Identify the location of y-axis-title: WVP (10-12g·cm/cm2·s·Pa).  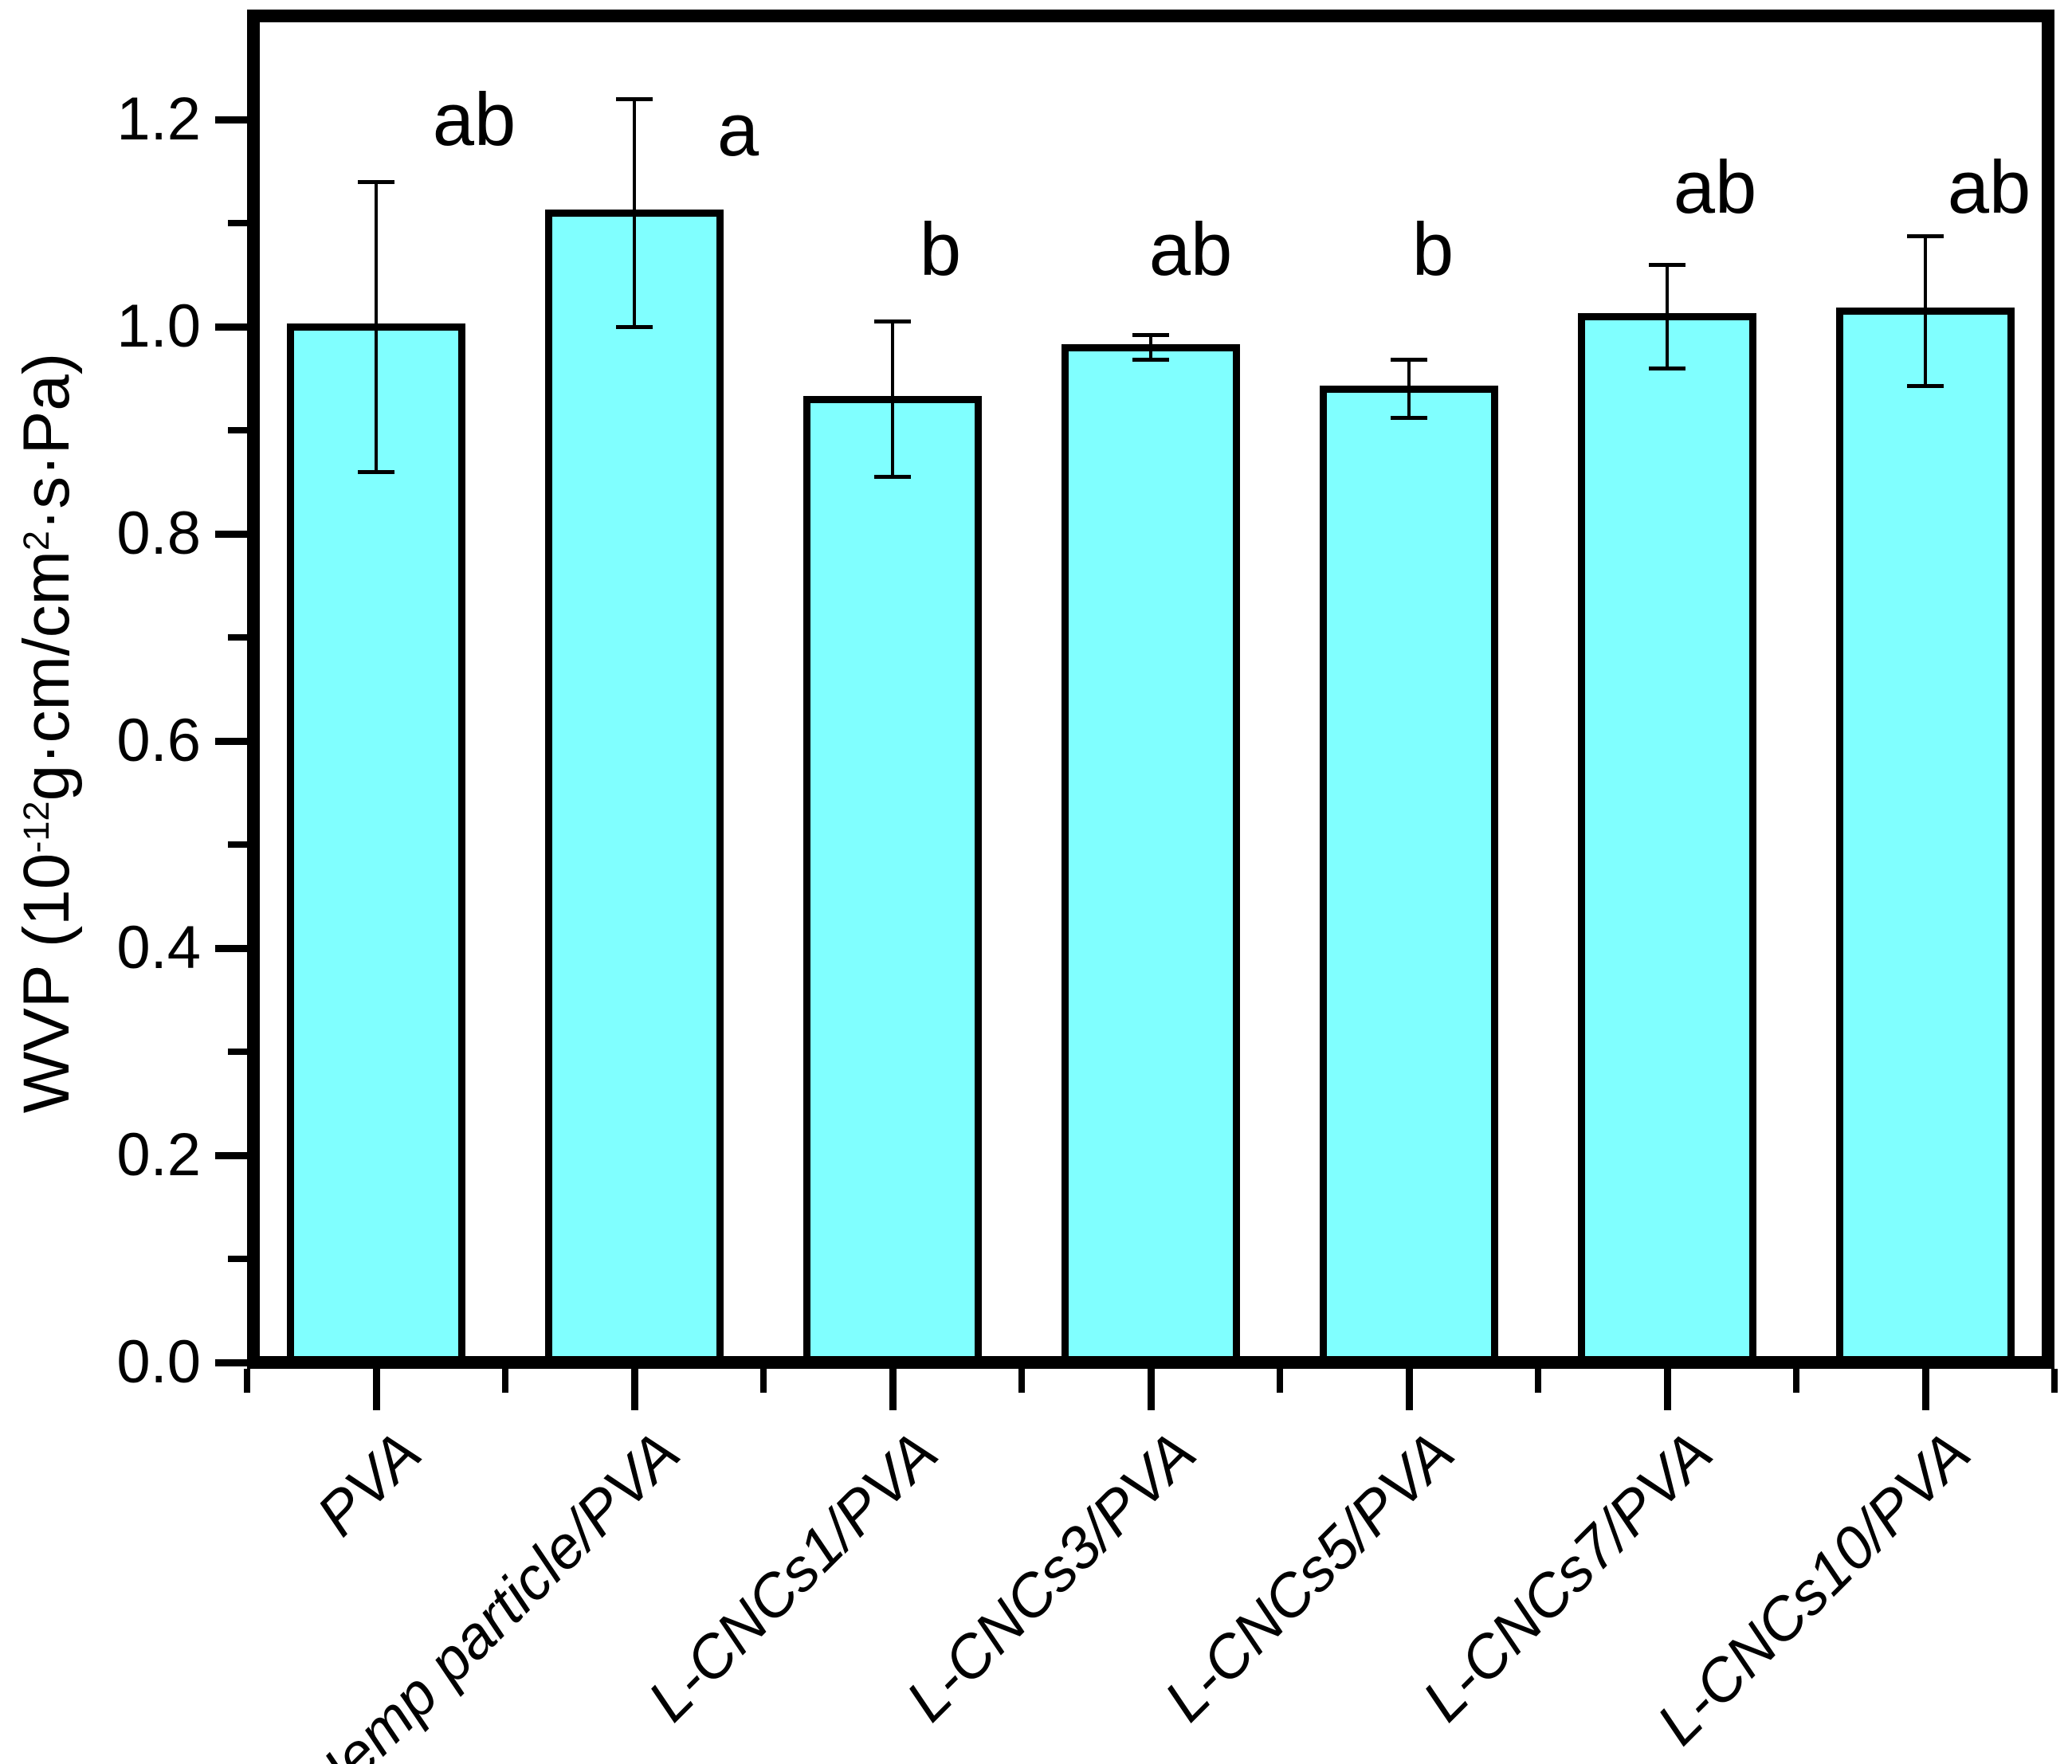
(50, 733).